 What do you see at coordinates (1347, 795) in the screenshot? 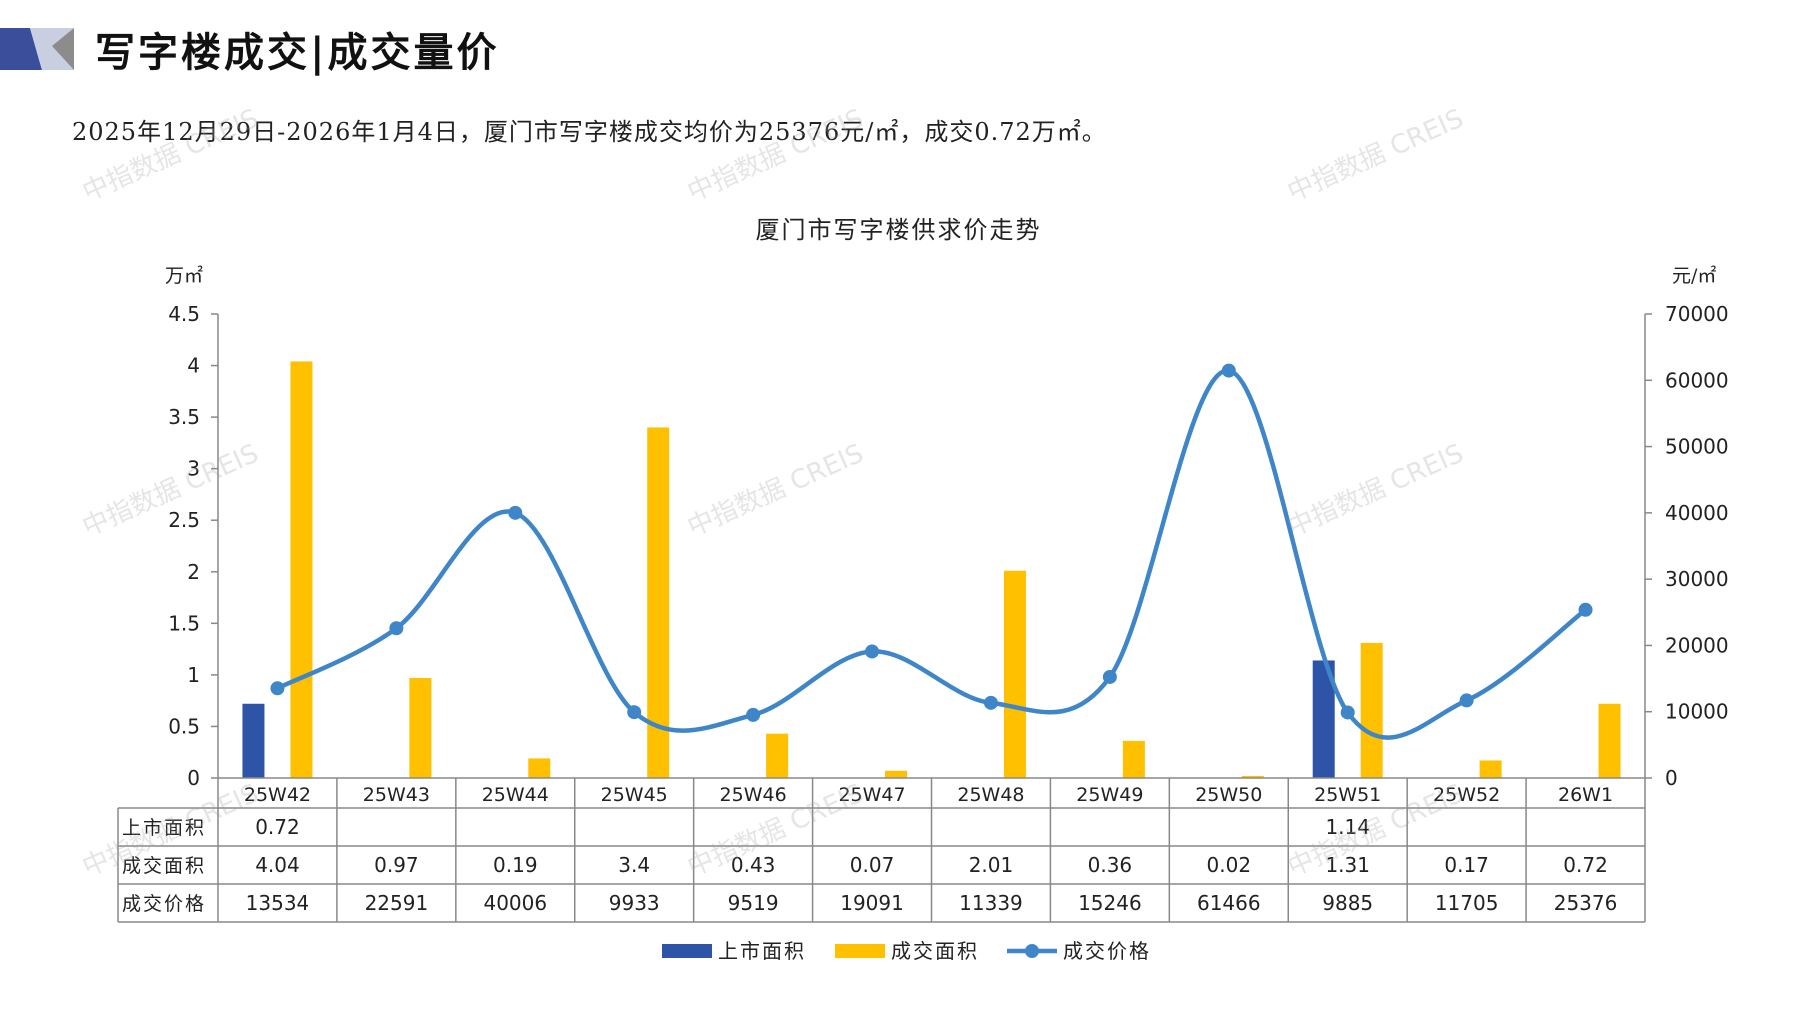
I see `x-tick-label: 25W51` at bounding box center [1347, 795].